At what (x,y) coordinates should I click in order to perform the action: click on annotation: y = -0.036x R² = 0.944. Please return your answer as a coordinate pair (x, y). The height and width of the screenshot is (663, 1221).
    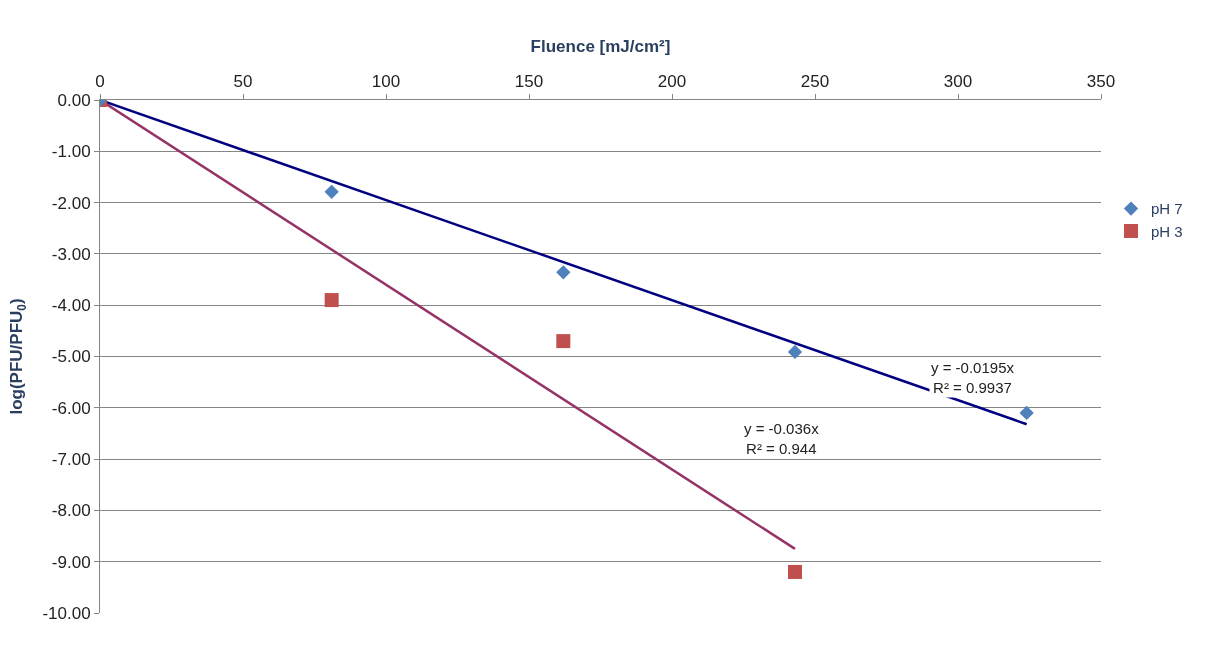
    Looking at the image, I should click on (782, 438).